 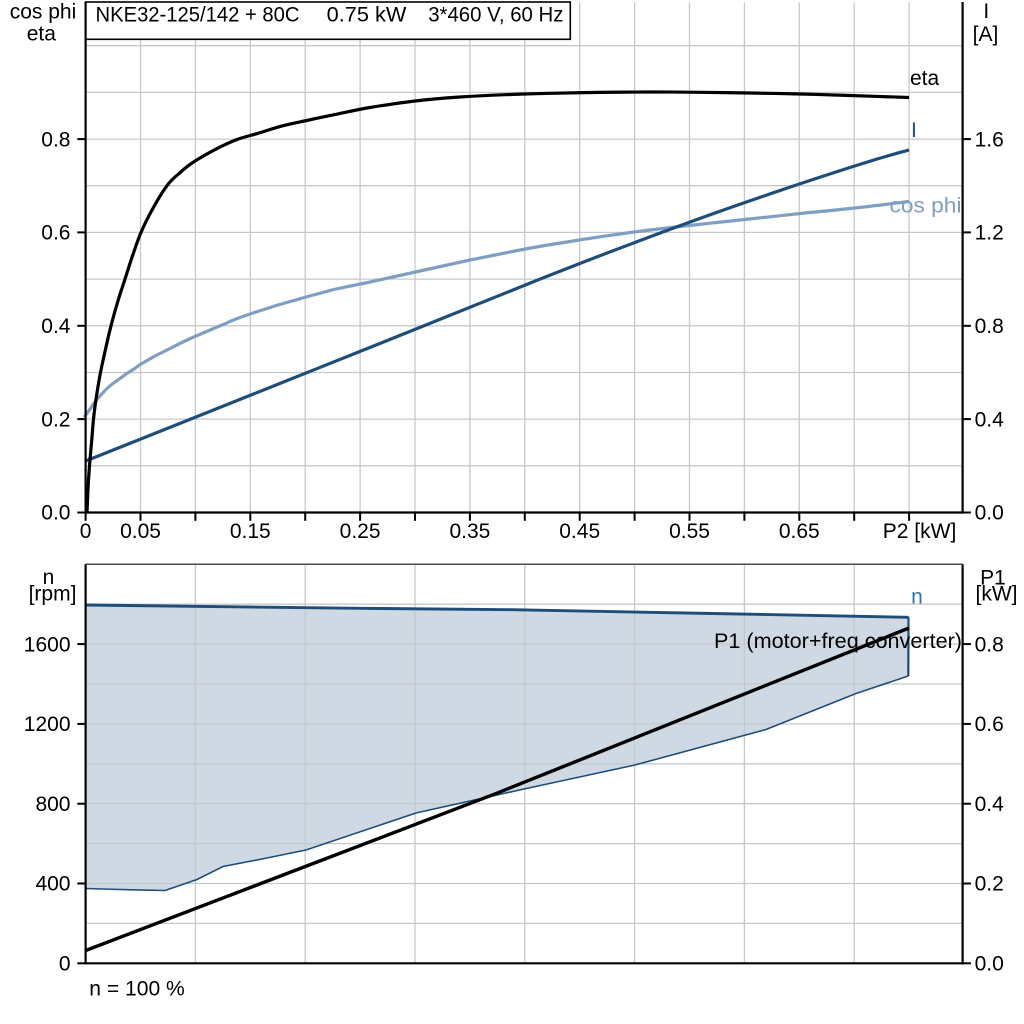 What do you see at coordinates (799, 531) in the screenshot?
I see `svg-text: 0.65` at bounding box center [799, 531].